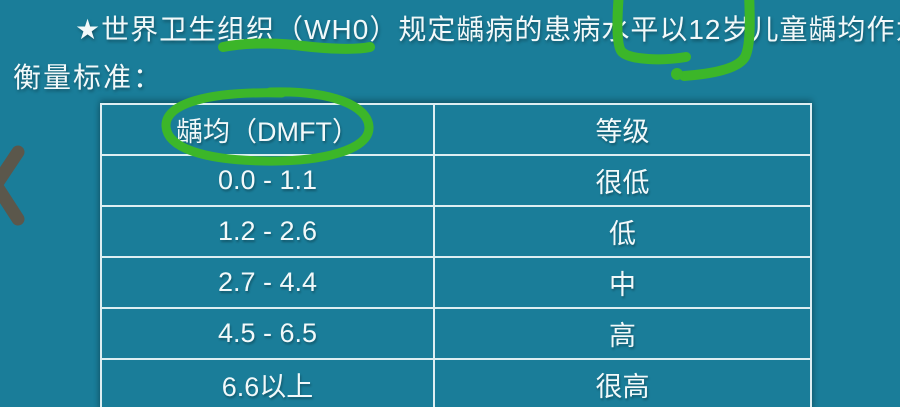  I want to click on circle-12yo-annotation-dot, so click(677, 74).